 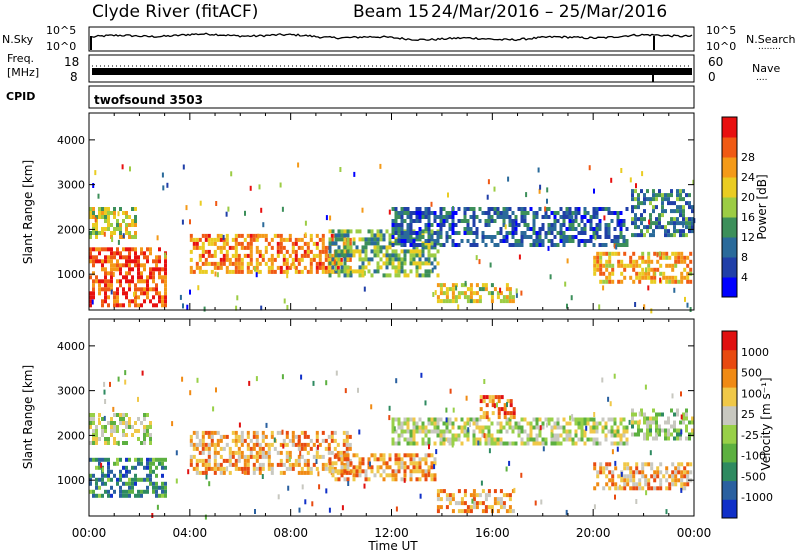 What do you see at coordinates (744, 257) in the screenshot?
I see `colorbar-tick-label: 8` at bounding box center [744, 257].